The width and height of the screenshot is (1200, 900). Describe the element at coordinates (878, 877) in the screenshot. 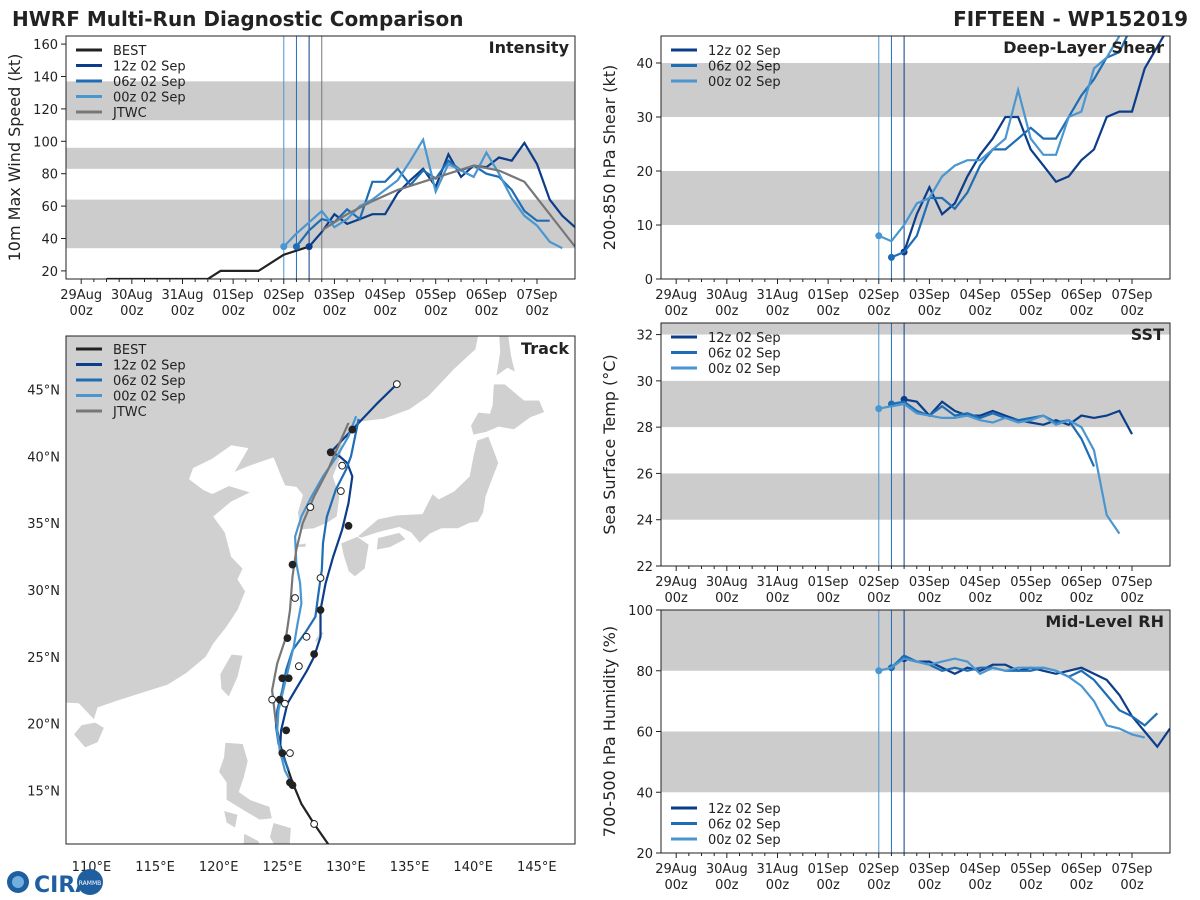

I see `x-tick-label: 02Sep 00z` at that location.